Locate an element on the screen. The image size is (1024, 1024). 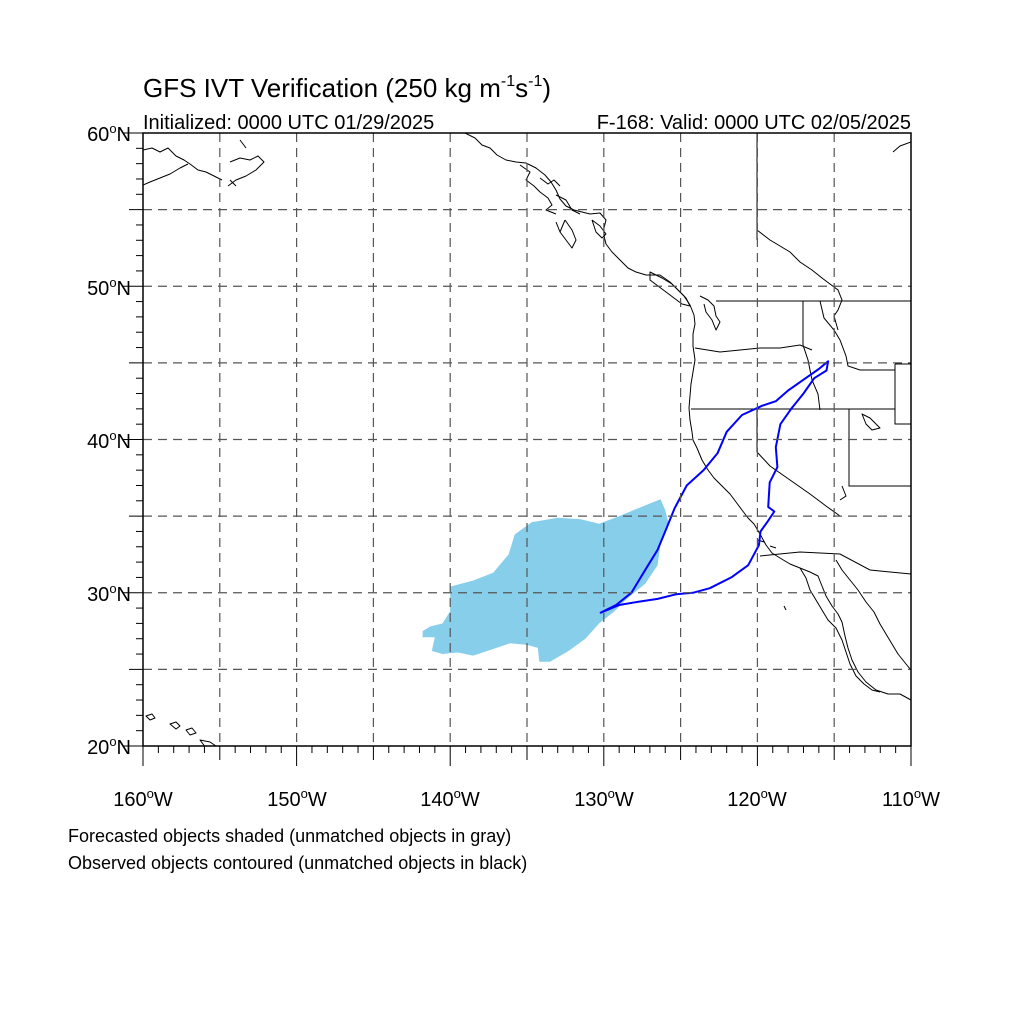
latitude-labels: 60oN 50oN 40oN 30oN 20oN is located at coordinates (109, 440).